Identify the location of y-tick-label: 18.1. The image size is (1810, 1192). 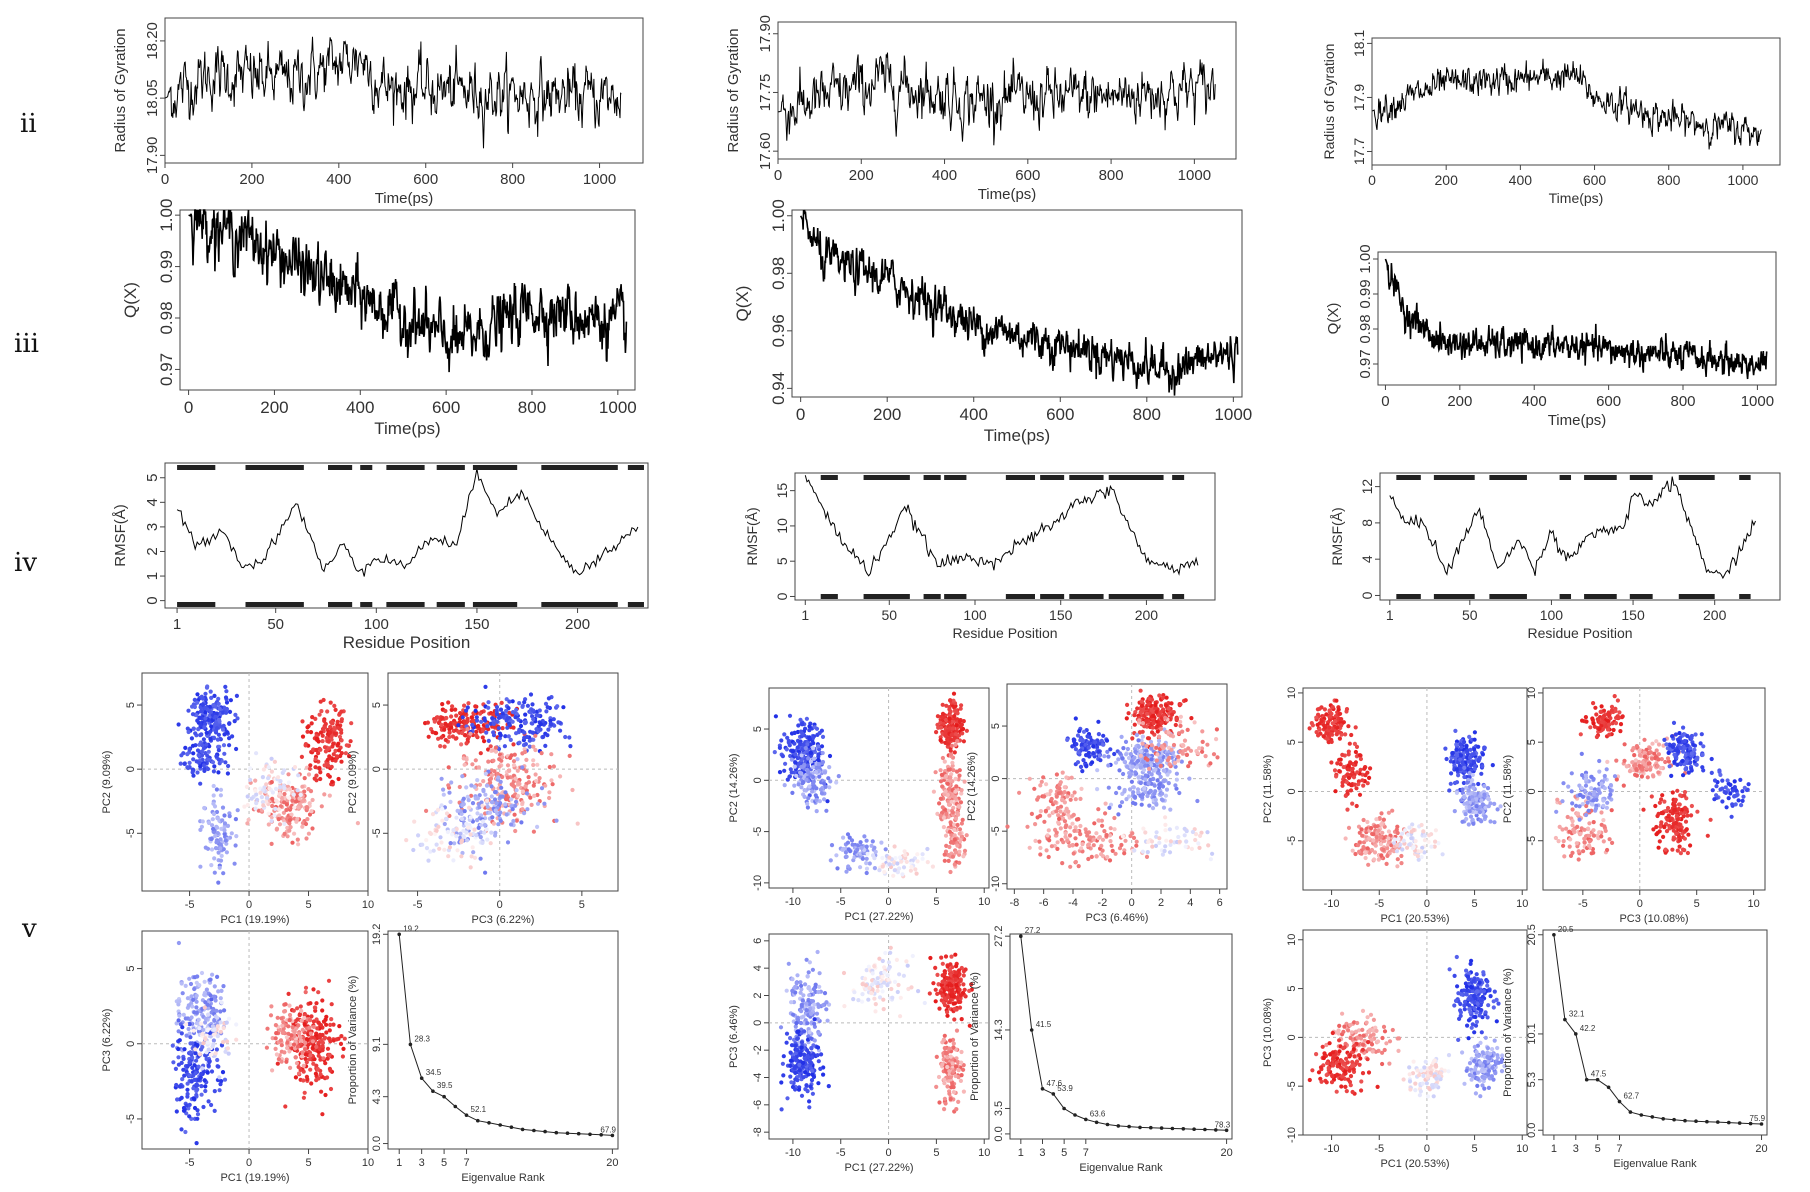
(1359, 43).